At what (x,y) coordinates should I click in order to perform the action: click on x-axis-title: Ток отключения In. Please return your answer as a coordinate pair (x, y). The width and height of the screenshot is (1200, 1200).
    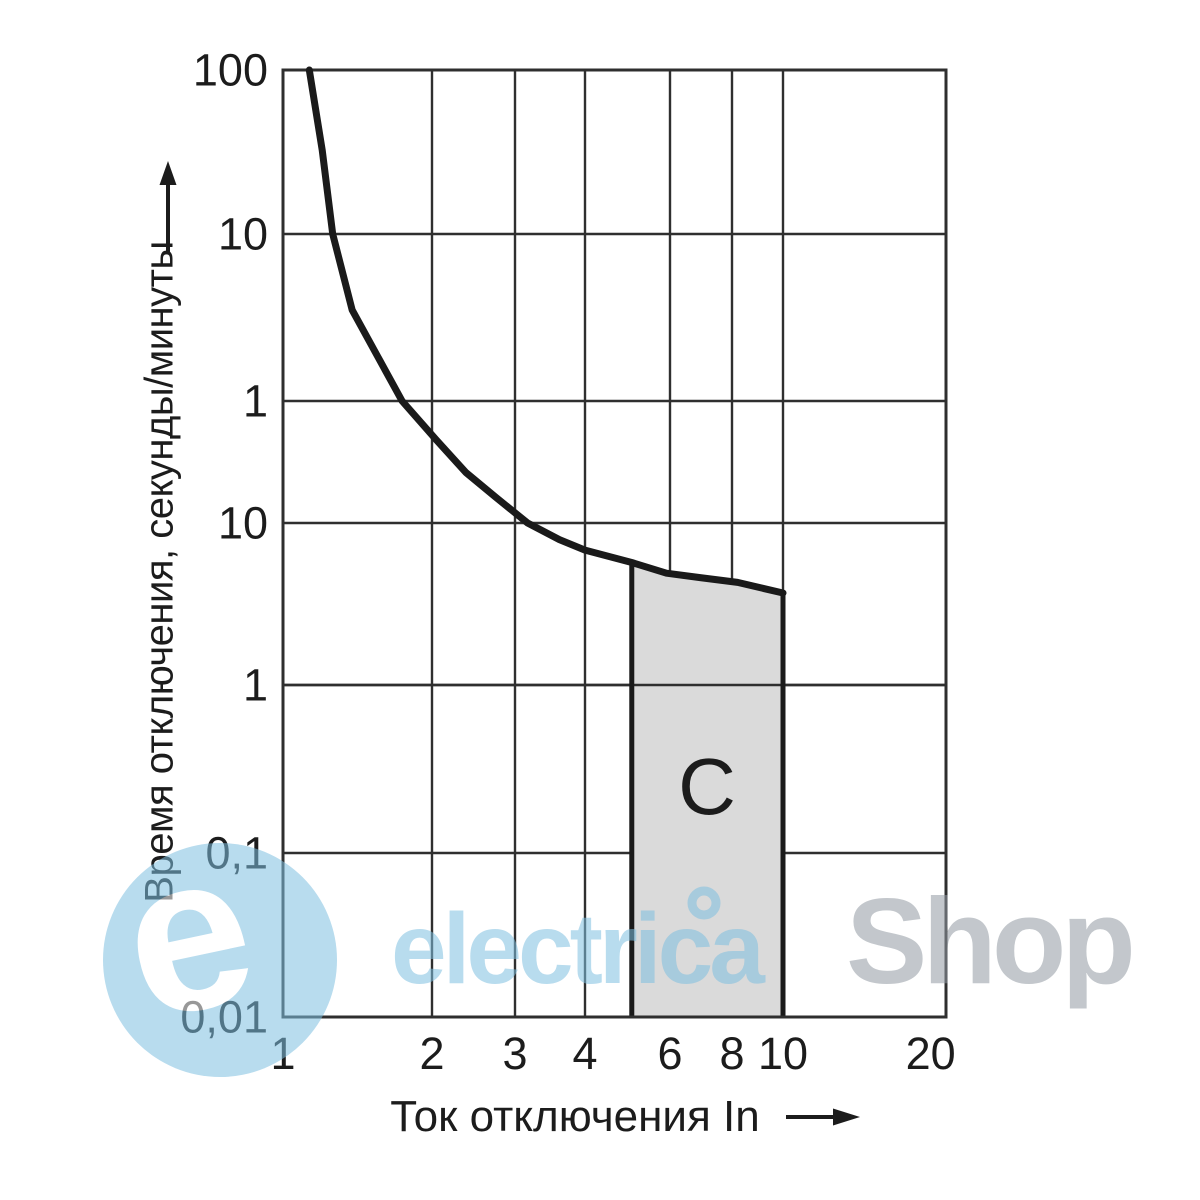
    Looking at the image, I should click on (575, 1116).